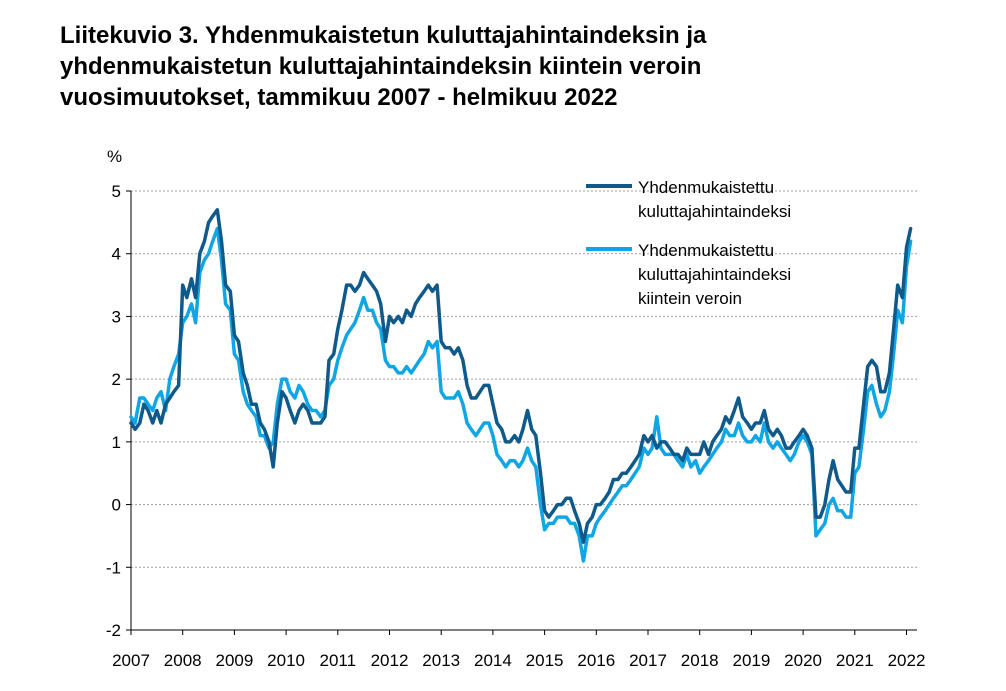 Image resolution: width=1006 pixels, height=691 pixels. What do you see at coordinates (648, 660) in the screenshot?
I see `x-tick-label: 2017` at bounding box center [648, 660].